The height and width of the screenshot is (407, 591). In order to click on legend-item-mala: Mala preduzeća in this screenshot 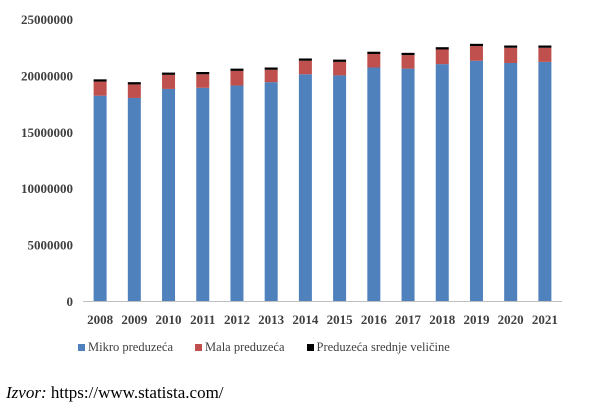, I will do `click(240, 347)`.